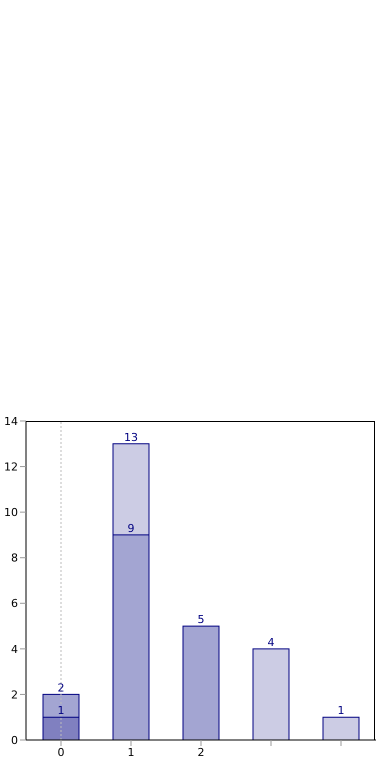 This screenshot has width=390, height=780. Describe the element at coordinates (271, 642) in the screenshot. I see `data-label: 4` at that location.